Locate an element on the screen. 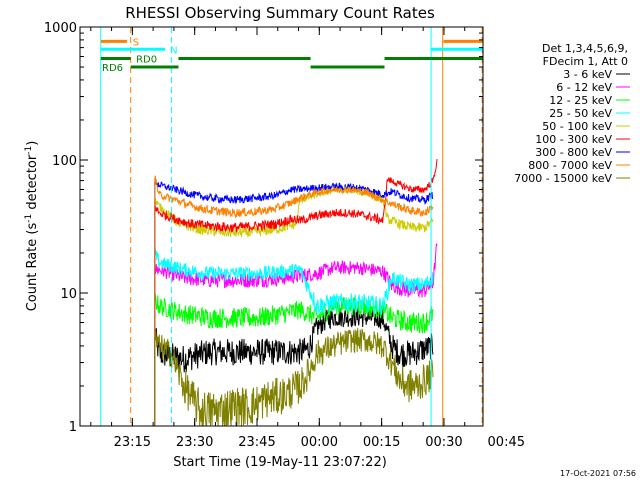 The height and width of the screenshot is (480, 640). series-3-6-kev is located at coordinates (294, 366).